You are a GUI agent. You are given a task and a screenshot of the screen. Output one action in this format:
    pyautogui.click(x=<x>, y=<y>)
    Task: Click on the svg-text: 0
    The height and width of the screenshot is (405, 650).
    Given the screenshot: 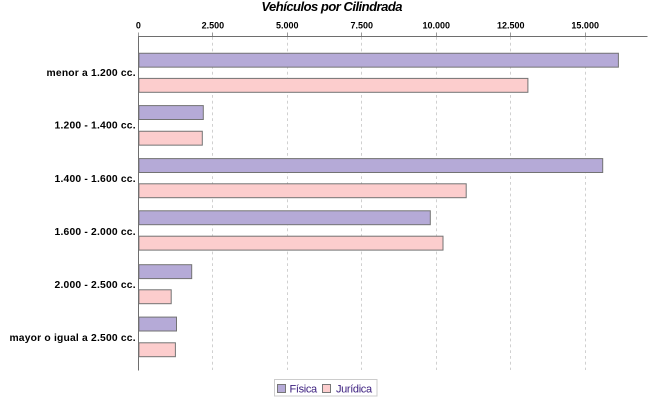 What is the action you would take?
    pyautogui.click(x=138, y=26)
    